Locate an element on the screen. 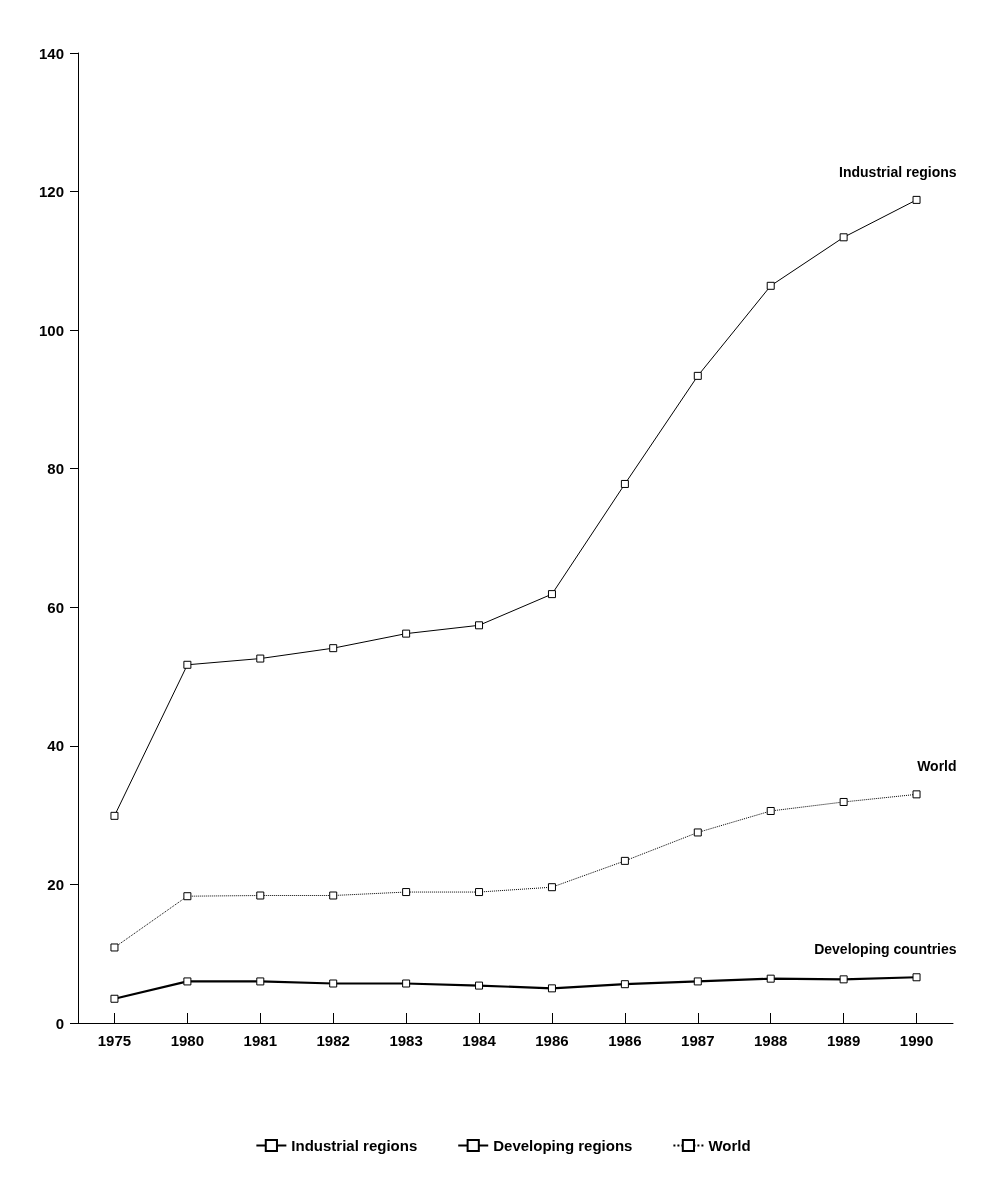 This screenshot has height=1191, width=1006. x-tick-label: 1982 is located at coordinates (333, 1040).